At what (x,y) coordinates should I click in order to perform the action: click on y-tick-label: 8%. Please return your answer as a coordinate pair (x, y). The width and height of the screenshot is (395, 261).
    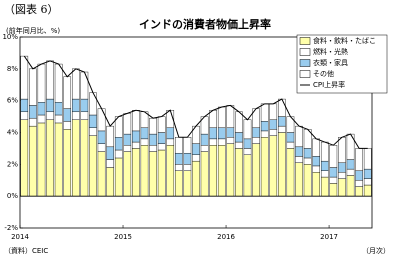
    Looking at the image, I should click on (12, 69).